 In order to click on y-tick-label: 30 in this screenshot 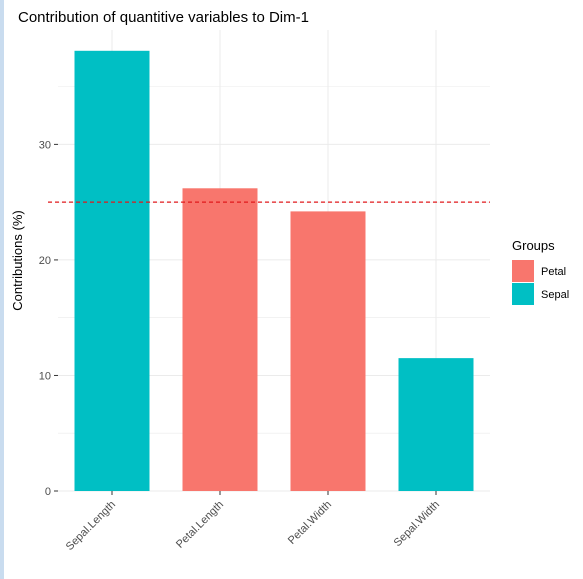, I will do `click(45, 145)`.